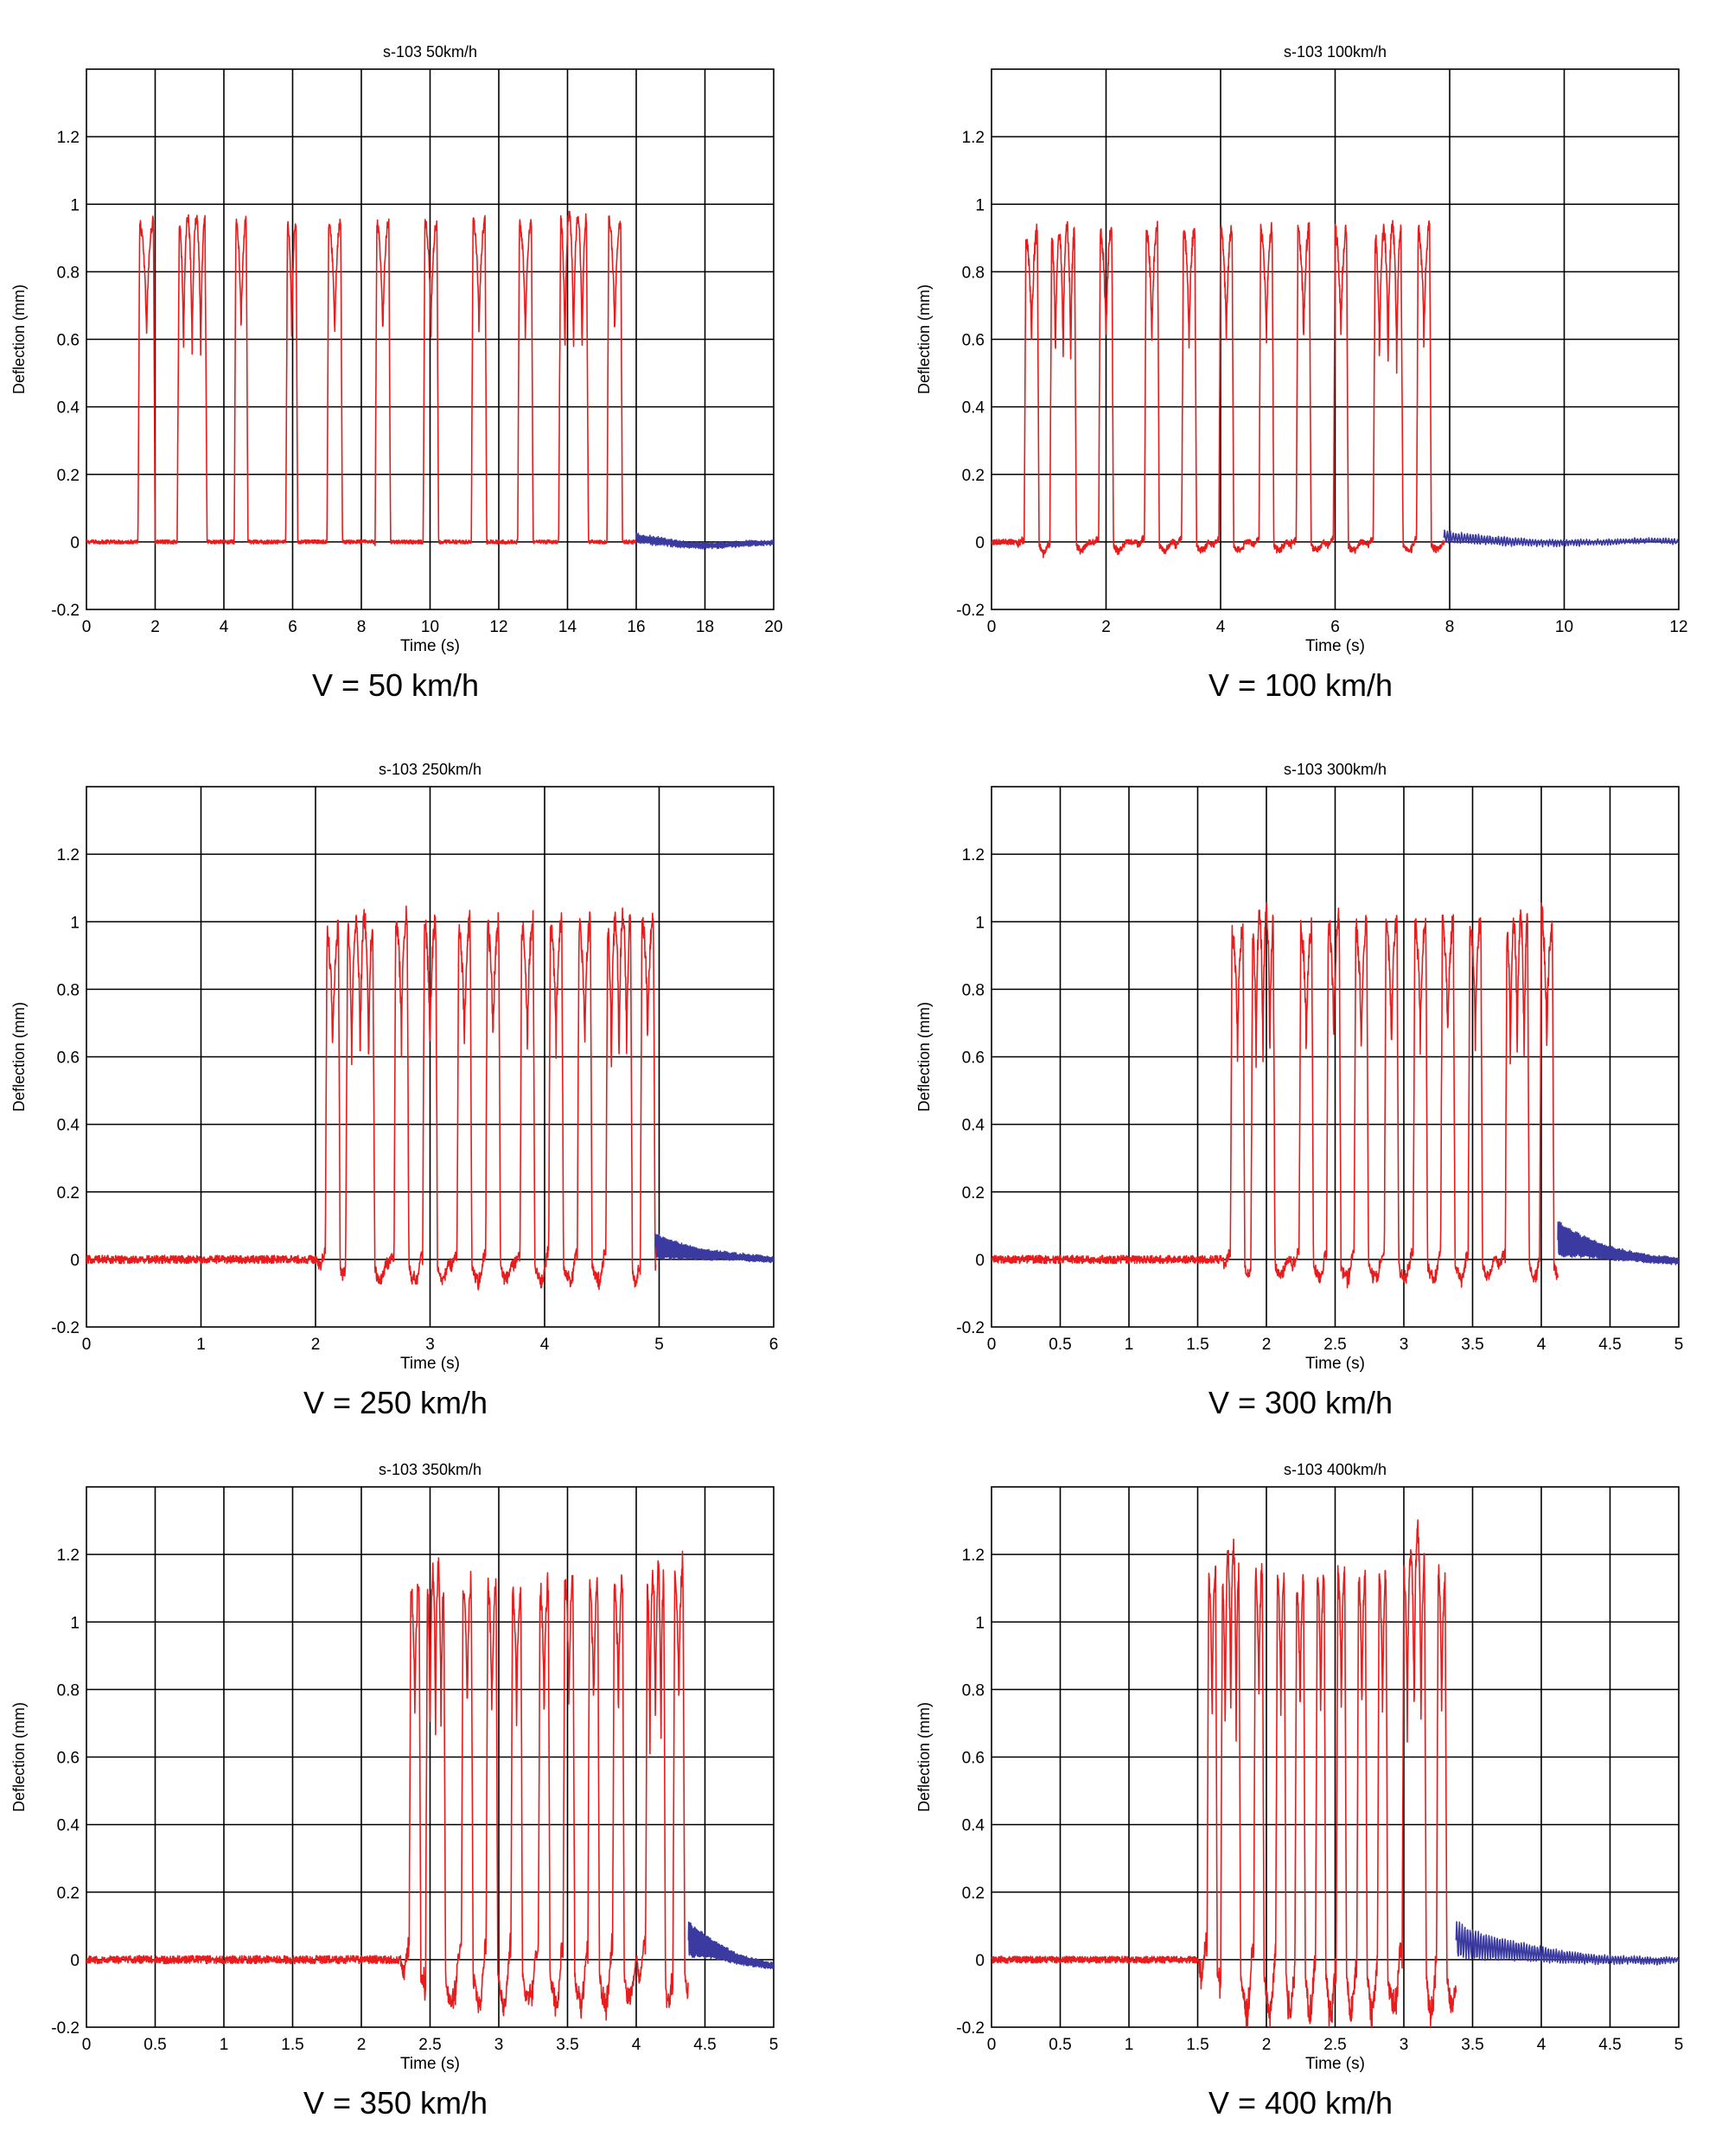  What do you see at coordinates (430, 52) in the screenshot?
I see `chart-title: s-103 50km/h` at bounding box center [430, 52].